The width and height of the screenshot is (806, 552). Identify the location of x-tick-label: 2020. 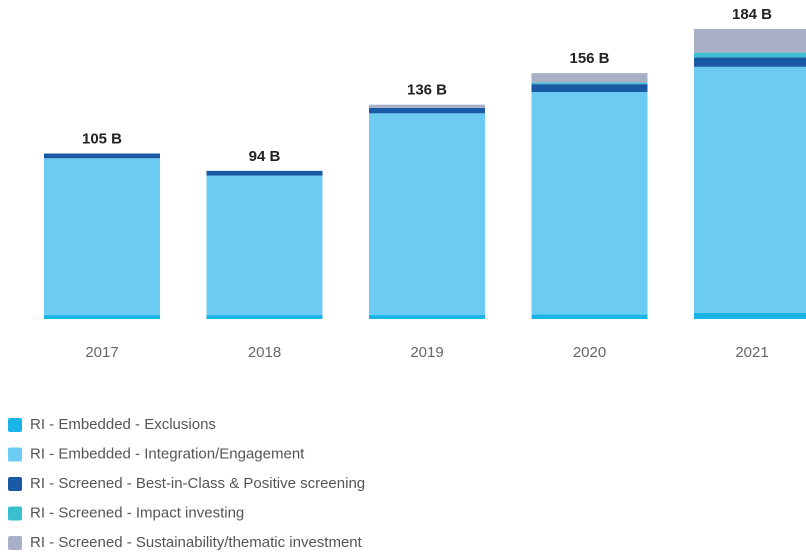
(589, 352).